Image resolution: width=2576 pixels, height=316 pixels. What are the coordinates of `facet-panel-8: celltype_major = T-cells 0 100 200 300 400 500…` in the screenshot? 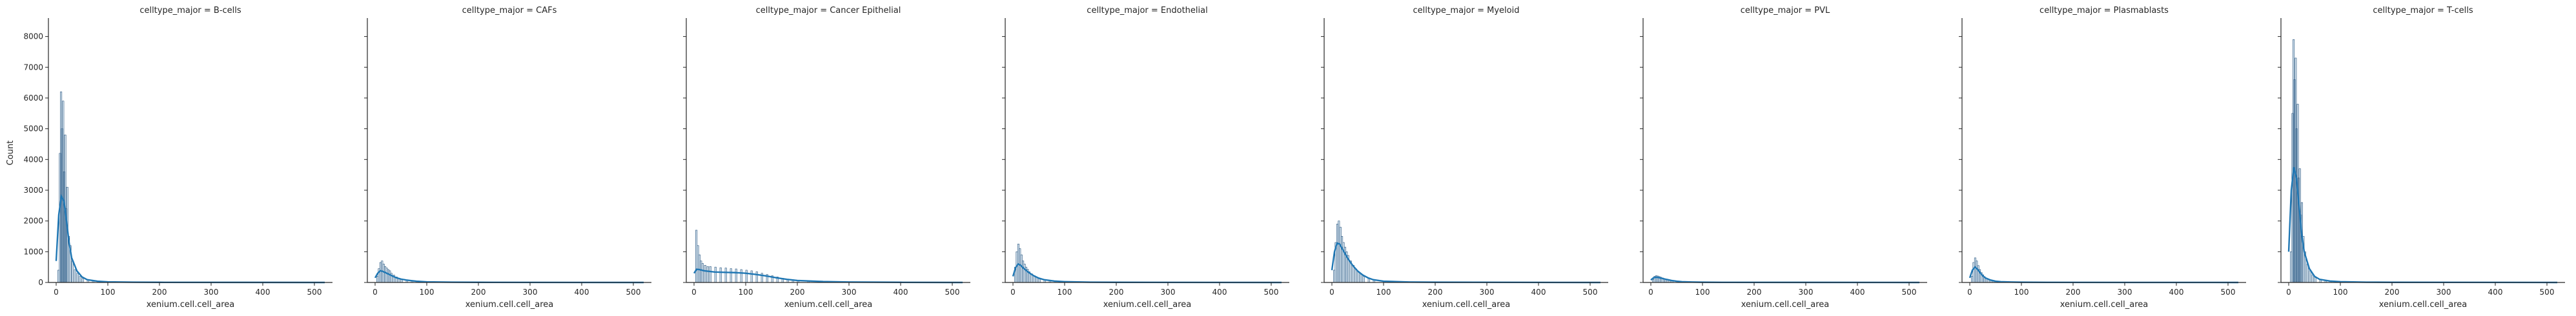 It's located at (2421, 158).